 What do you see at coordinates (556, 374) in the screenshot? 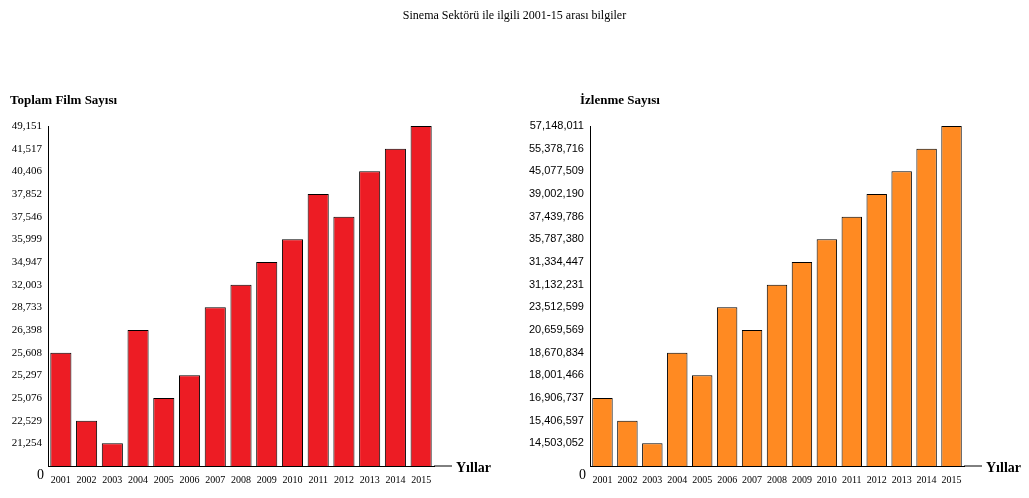
I see `text: 18,001,466` at bounding box center [556, 374].